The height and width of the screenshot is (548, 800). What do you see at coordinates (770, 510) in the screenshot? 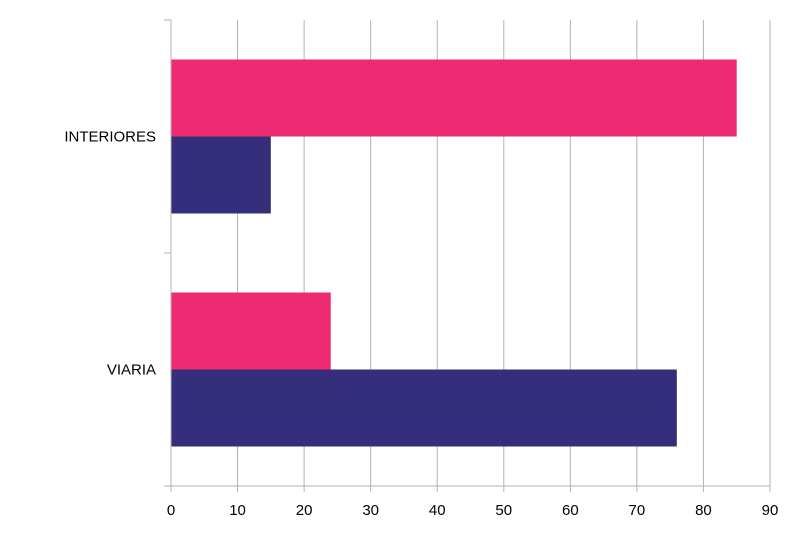
I see `x-tick-label-90: 90` at bounding box center [770, 510].